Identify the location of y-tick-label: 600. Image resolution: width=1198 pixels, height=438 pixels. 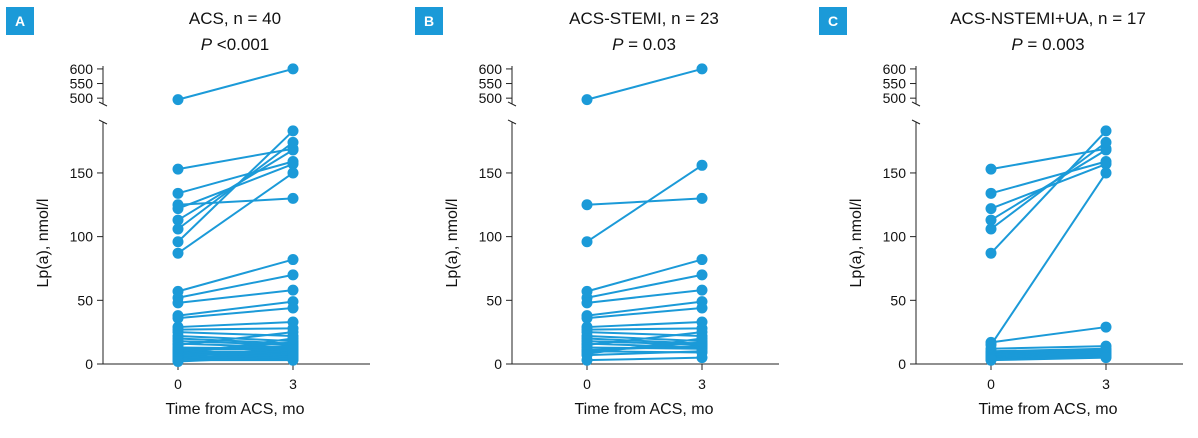
(491, 69).